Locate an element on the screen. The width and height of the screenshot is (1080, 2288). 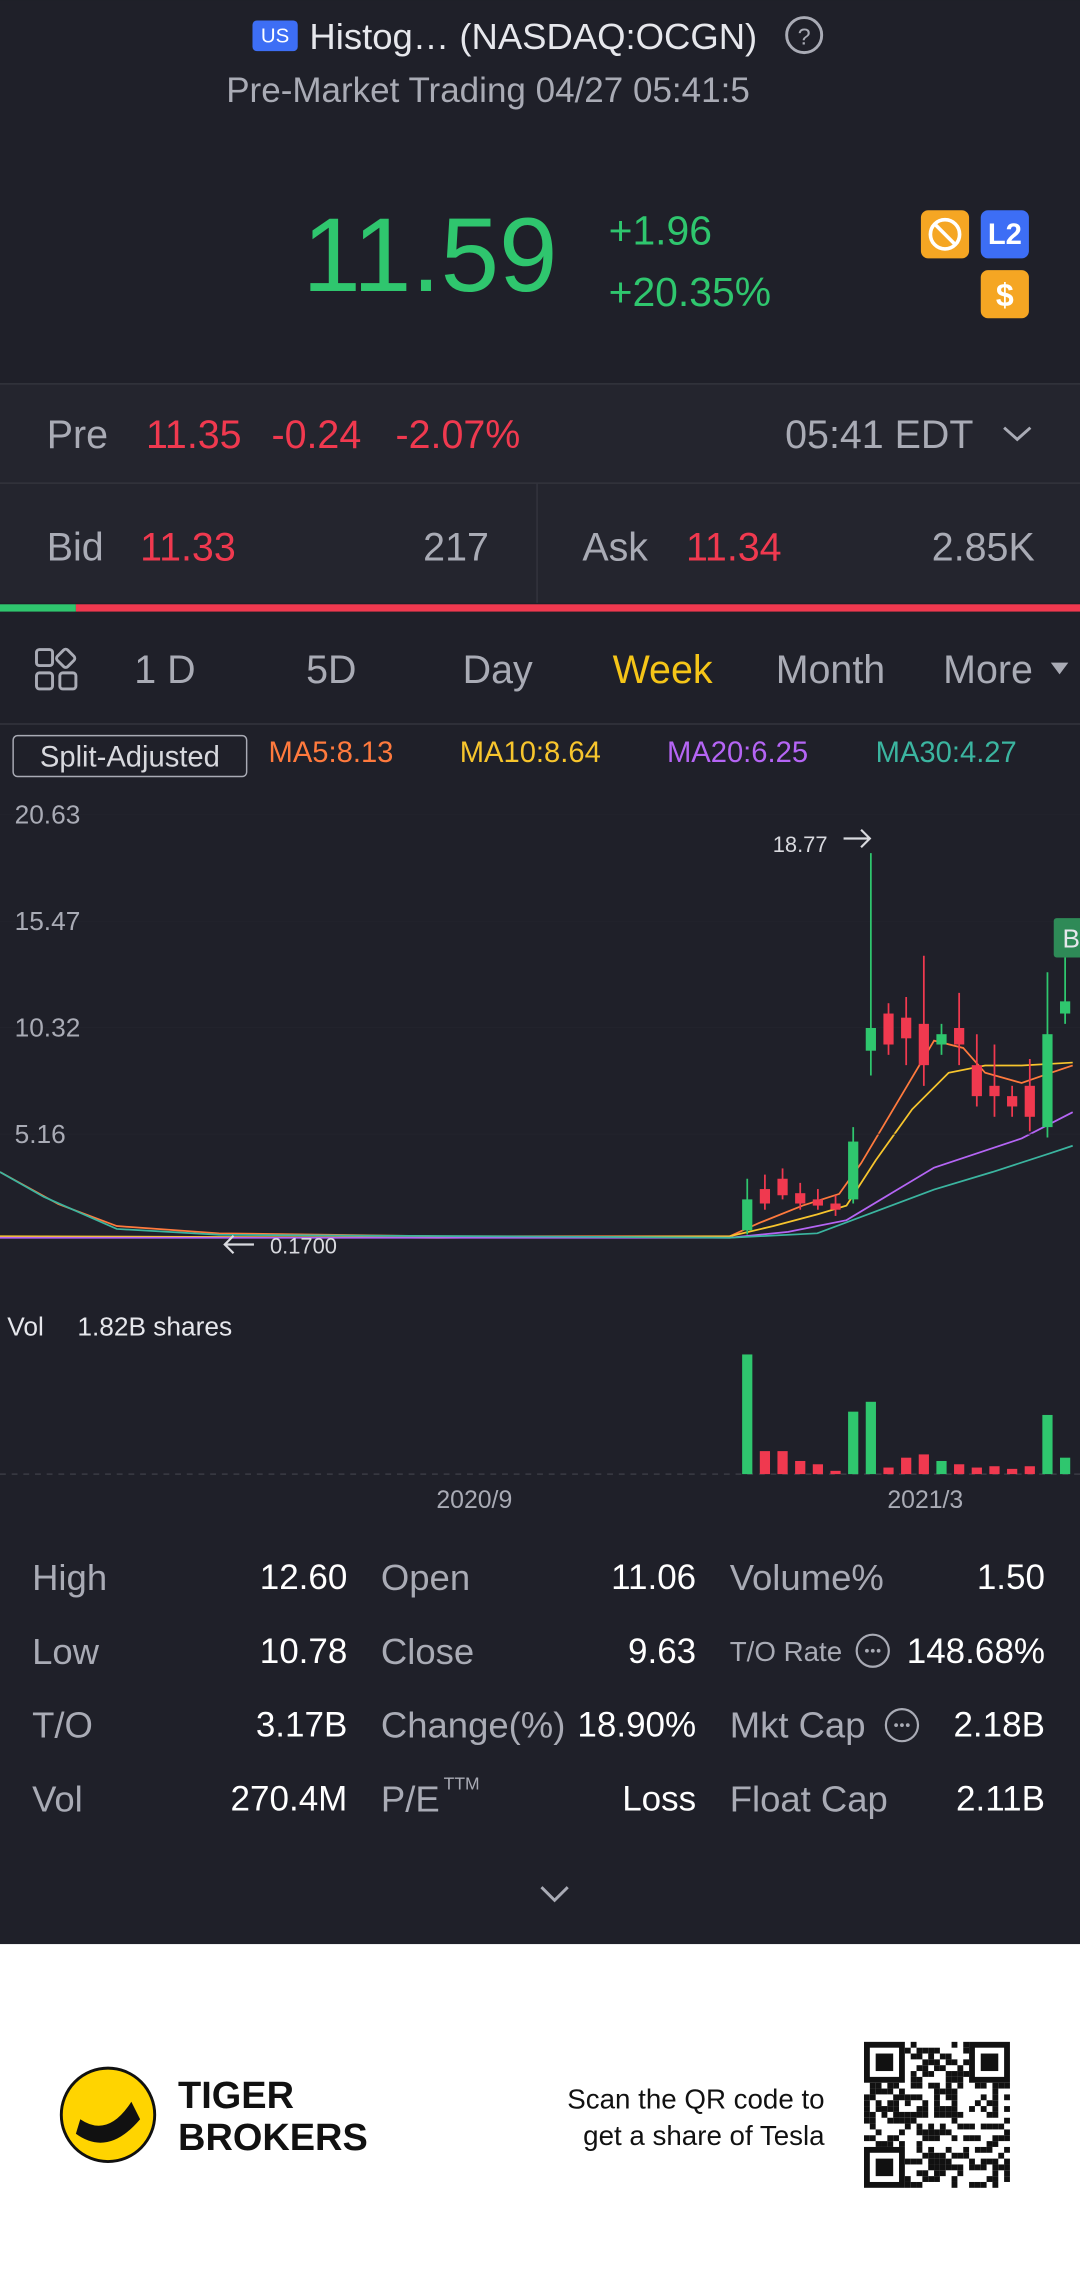
currency-badge: $ is located at coordinates (1005, 295).